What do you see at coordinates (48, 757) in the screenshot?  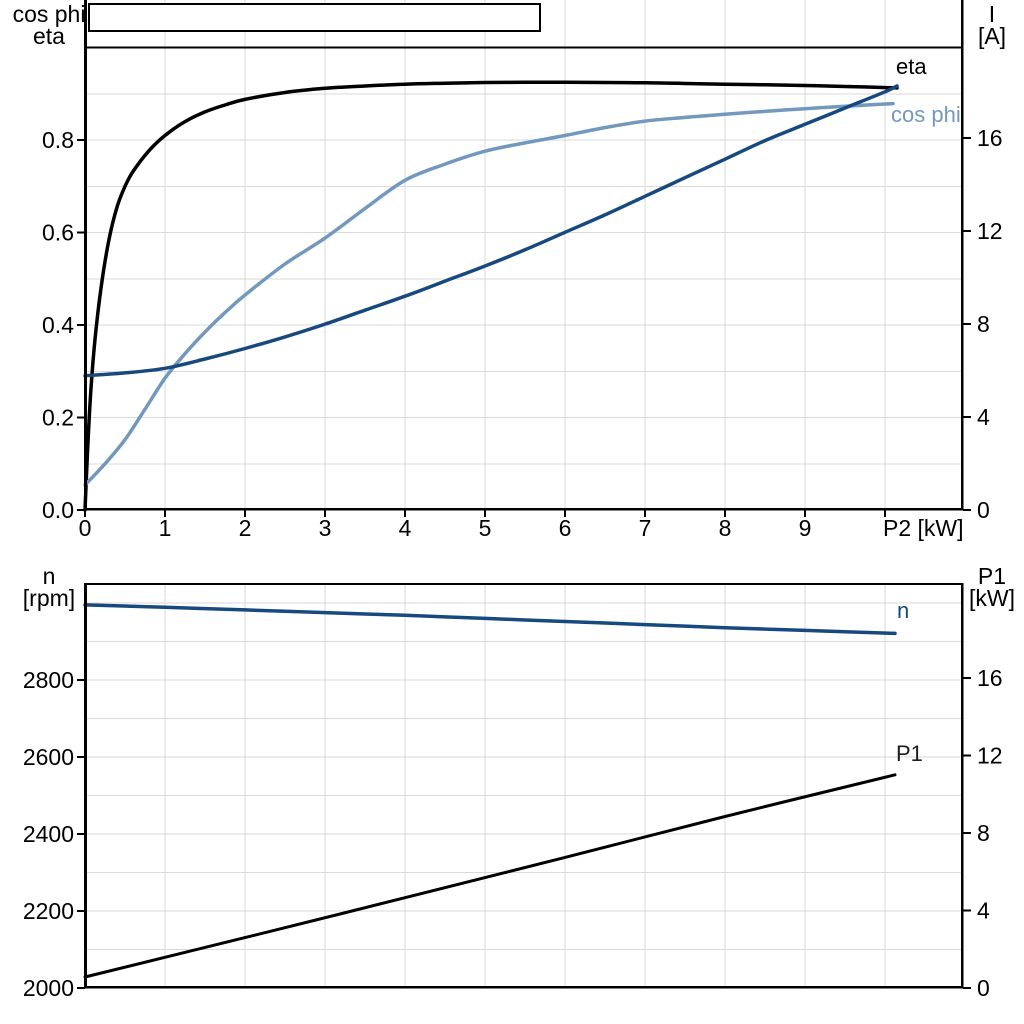 I see `svg-text: 2600` at bounding box center [48, 757].